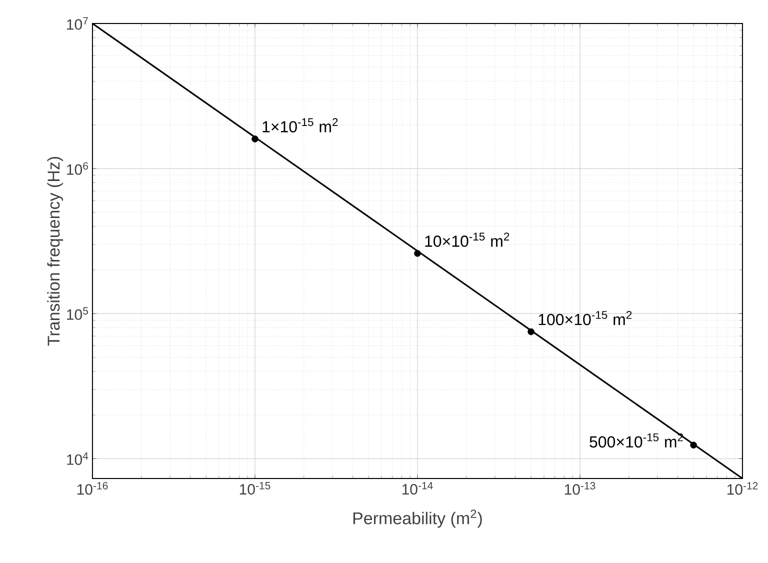 This screenshot has height=563, width=768. I want to click on y-axis-title: Transition frequency (Hz), so click(55, 251).